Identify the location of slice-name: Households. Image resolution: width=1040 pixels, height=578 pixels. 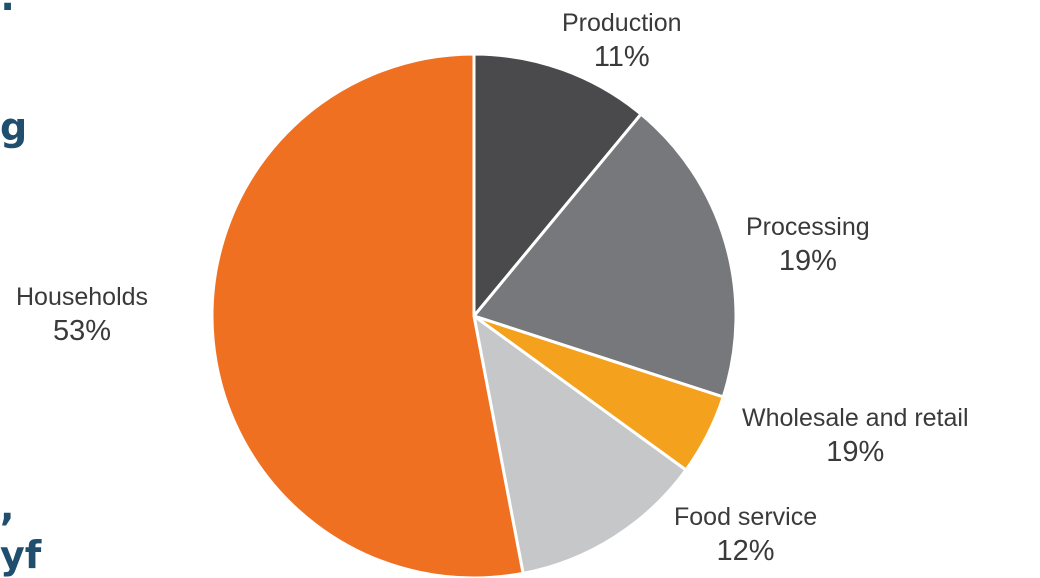
(82, 297).